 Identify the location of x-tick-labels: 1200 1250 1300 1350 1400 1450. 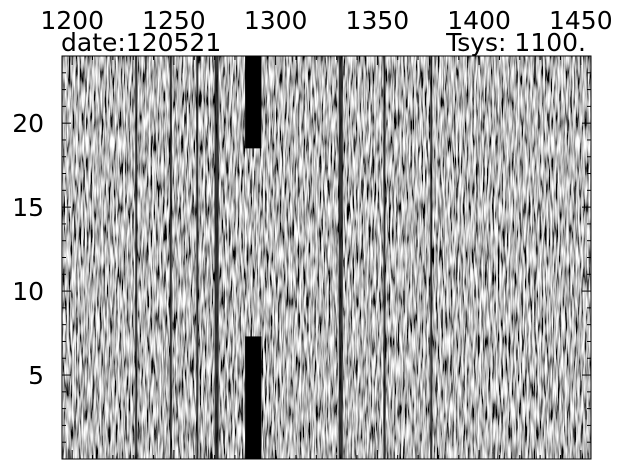
(326, 20).